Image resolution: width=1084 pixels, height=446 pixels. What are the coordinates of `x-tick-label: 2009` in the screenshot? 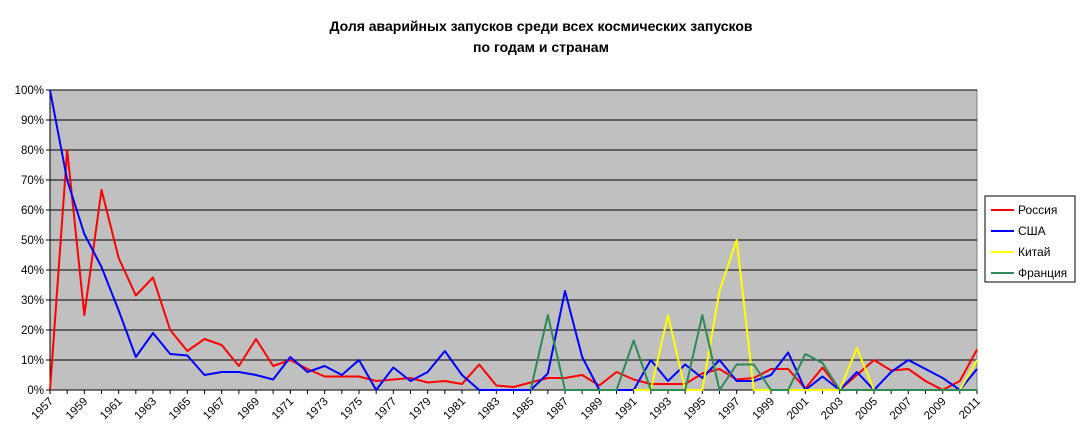 It's located at (935, 409).